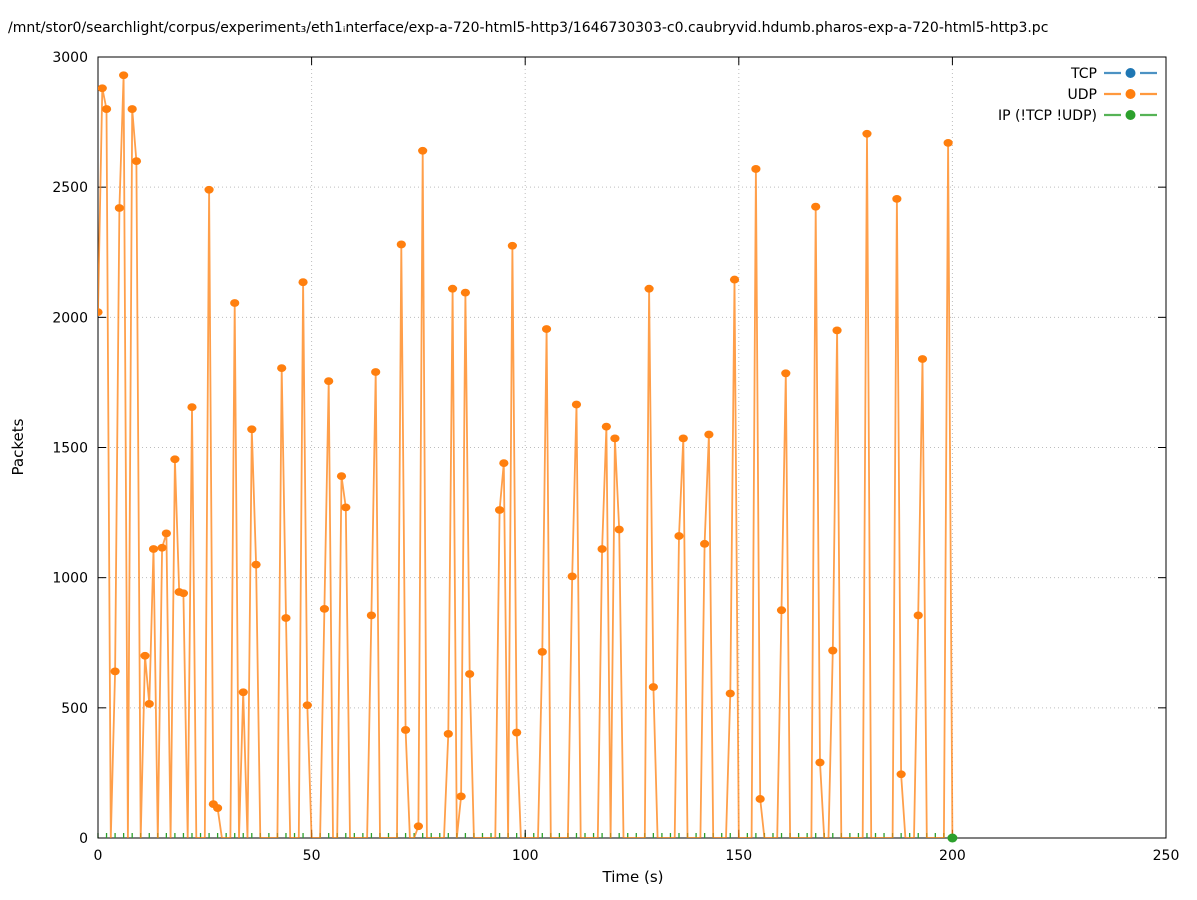 Image resolution: width=1197 pixels, height=900 pixels. I want to click on x-tick-label: 150, so click(738, 856).